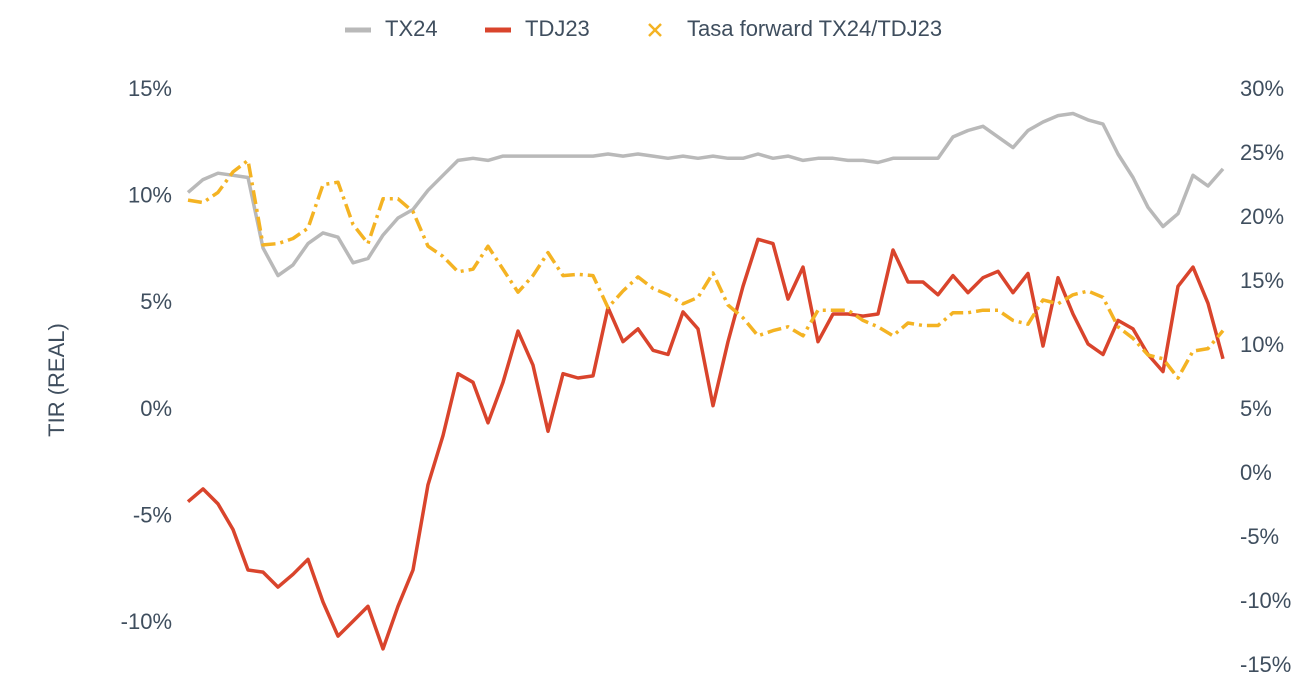 This screenshot has width=1307, height=677. What do you see at coordinates (1262, 216) in the screenshot?
I see `y2-tick-label: 20%` at bounding box center [1262, 216].